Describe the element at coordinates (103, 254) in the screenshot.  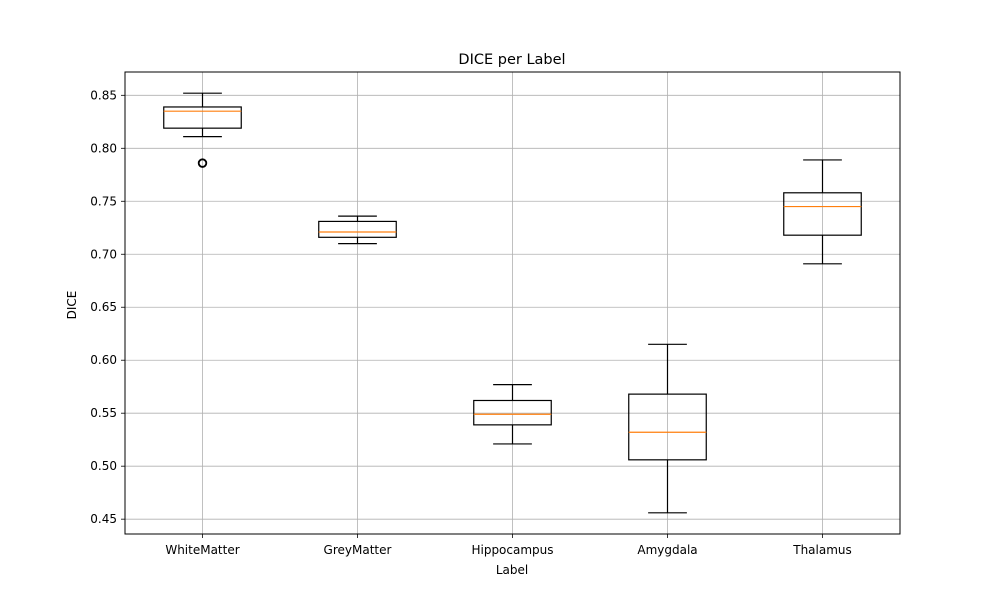
I see `y-tick-label: 0.70` at that location.